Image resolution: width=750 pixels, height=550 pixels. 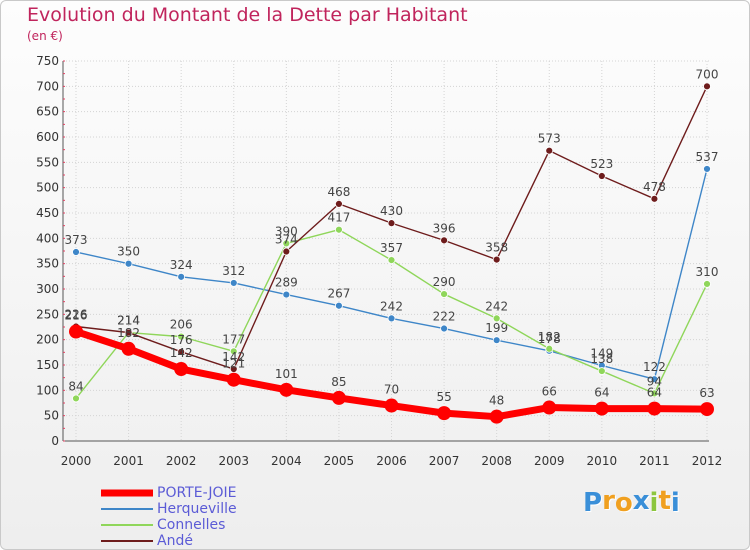 What do you see at coordinates (76, 461) in the screenshot?
I see `x-tick-label: 2000` at bounding box center [76, 461].